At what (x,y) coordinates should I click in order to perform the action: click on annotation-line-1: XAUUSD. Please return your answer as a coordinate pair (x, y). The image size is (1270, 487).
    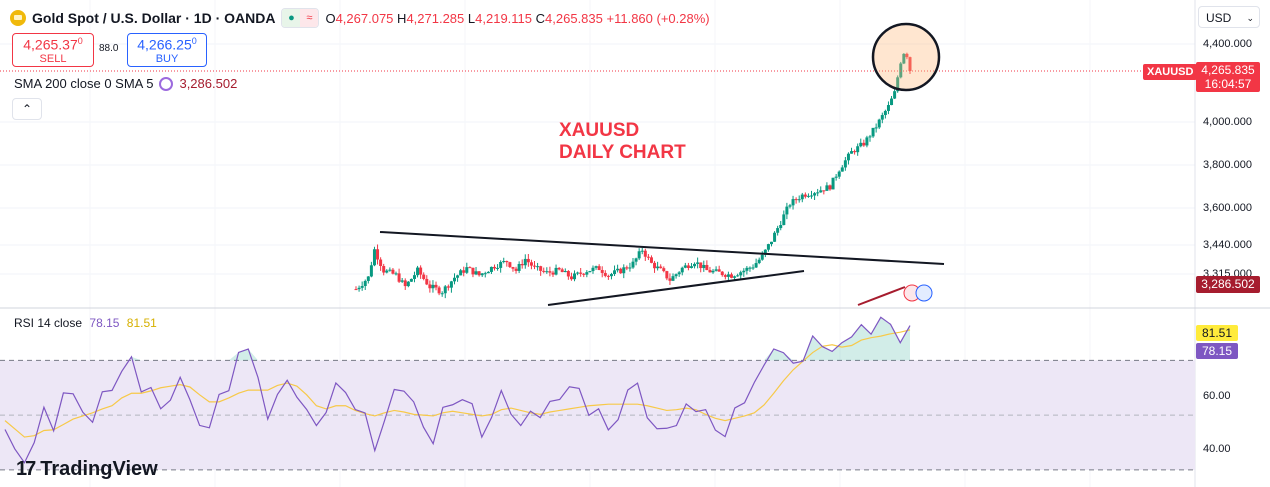
    Looking at the image, I should click on (599, 130).